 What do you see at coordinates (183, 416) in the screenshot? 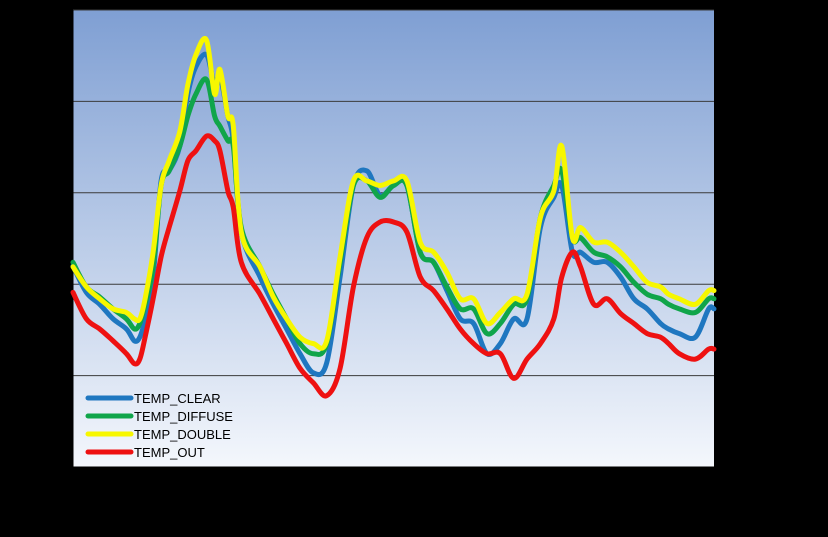
I see `legend-label-temp-diffuse: TEMP_DIFFUSE` at bounding box center [183, 416].